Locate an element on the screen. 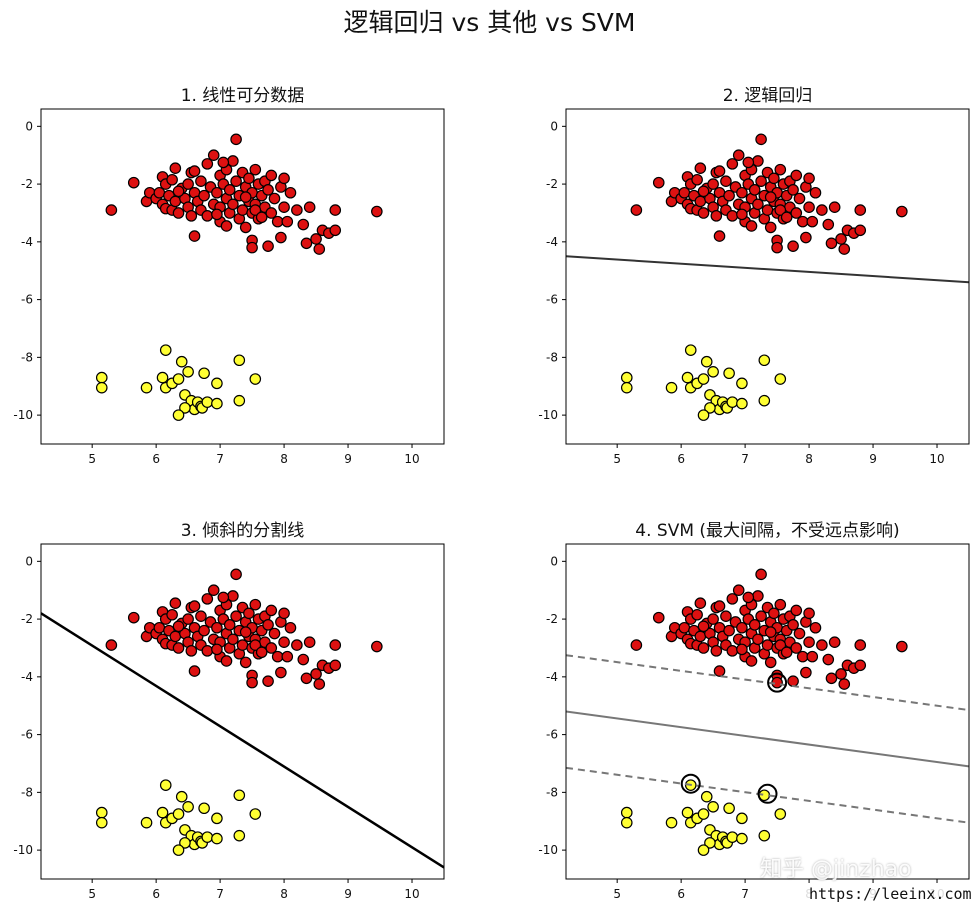 Image resolution: width=979 pixels, height=911 pixels. watermark-text: 知乎 @jinzhao is located at coordinates (836, 869).